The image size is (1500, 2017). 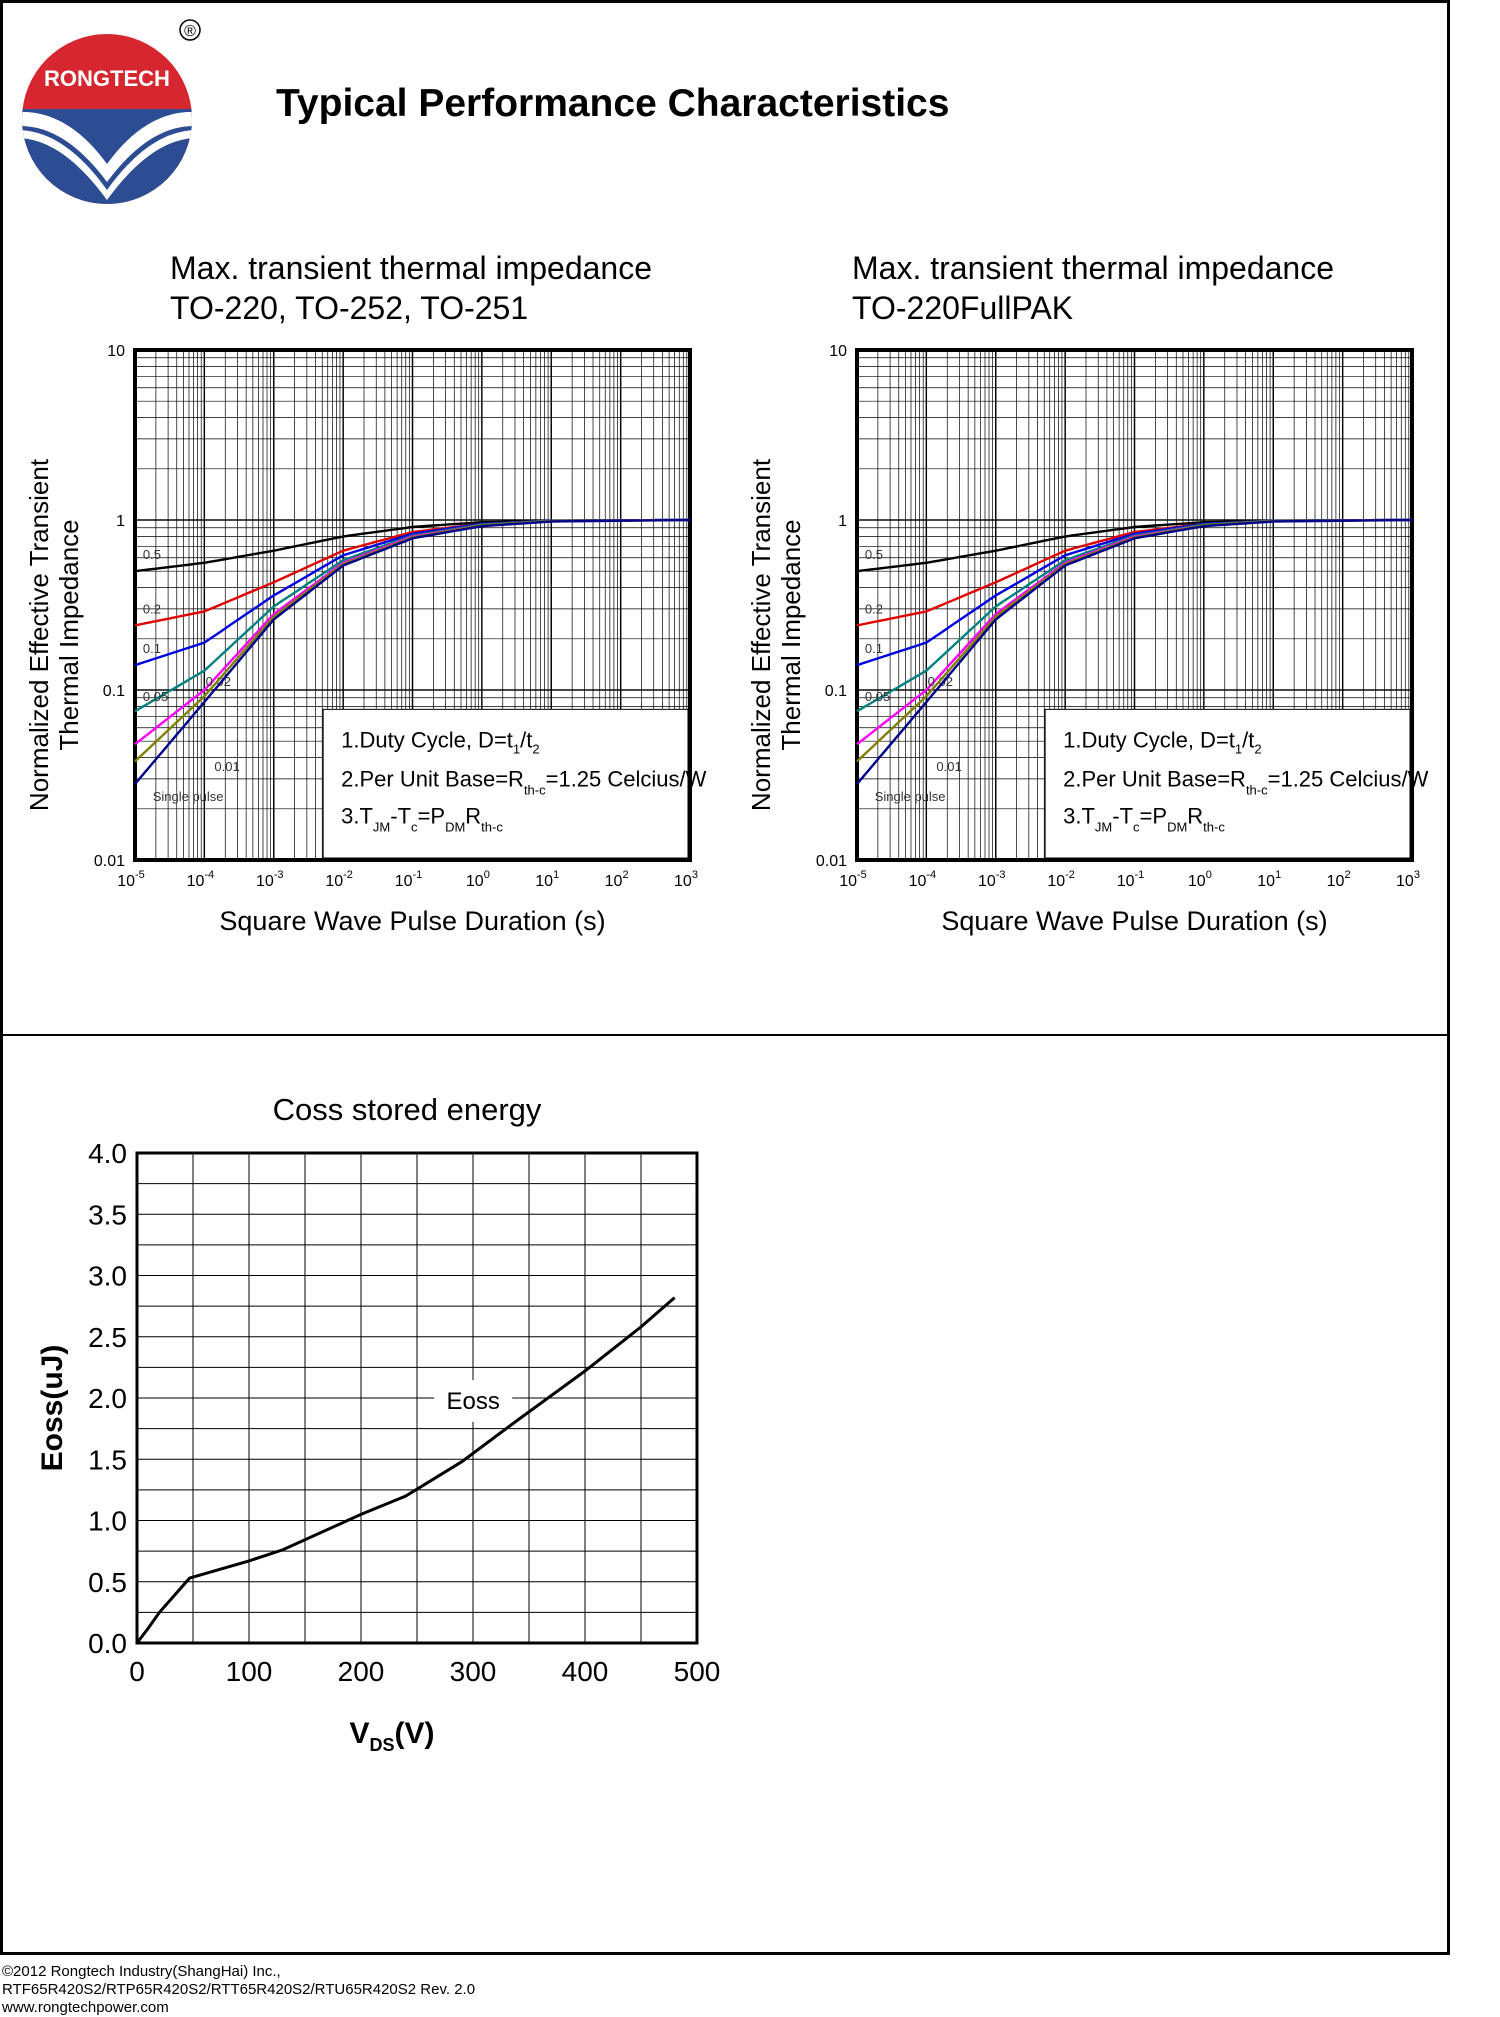 What do you see at coordinates (349, 308) in the screenshot?
I see `chart1-title-line2: TO-220, TO-252, TO-251` at bounding box center [349, 308].